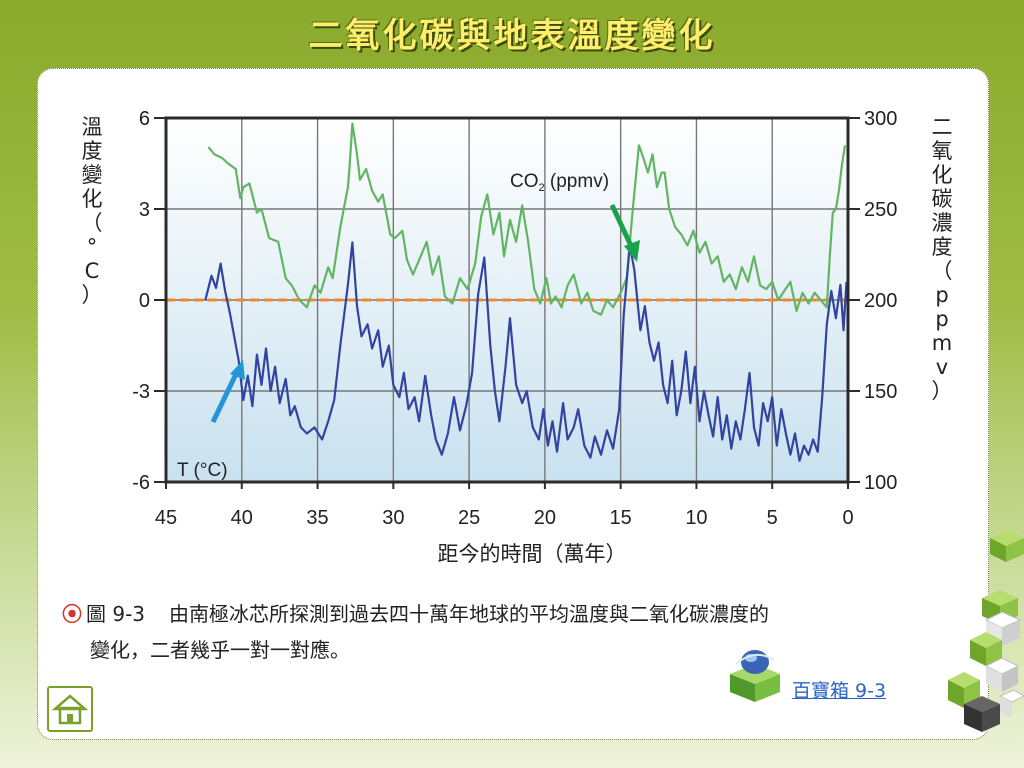  Describe the element at coordinates (542, 188) in the screenshot. I see `co2-annotation-sub: 2` at that location.